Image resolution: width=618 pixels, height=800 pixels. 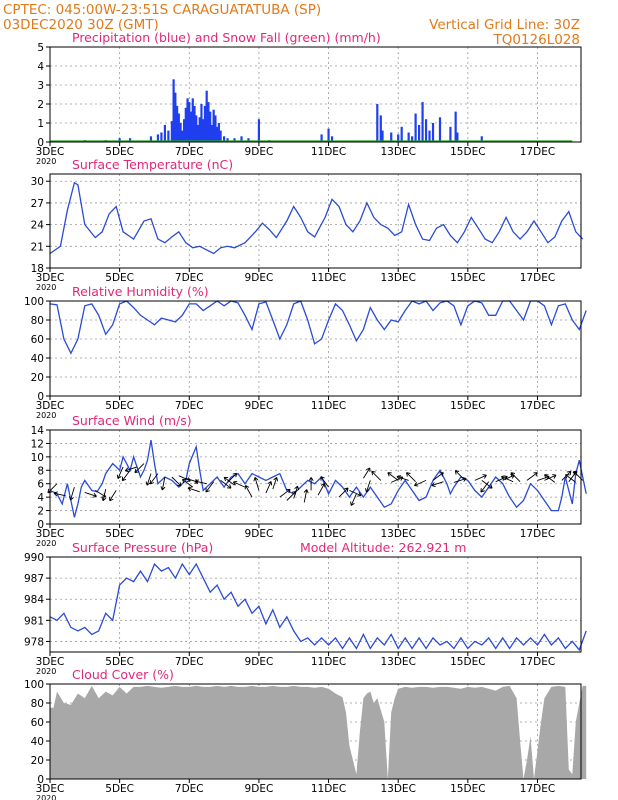 What do you see at coordinates (34, 579) in the screenshot?
I see `y-tick-label: 987` at bounding box center [34, 579].